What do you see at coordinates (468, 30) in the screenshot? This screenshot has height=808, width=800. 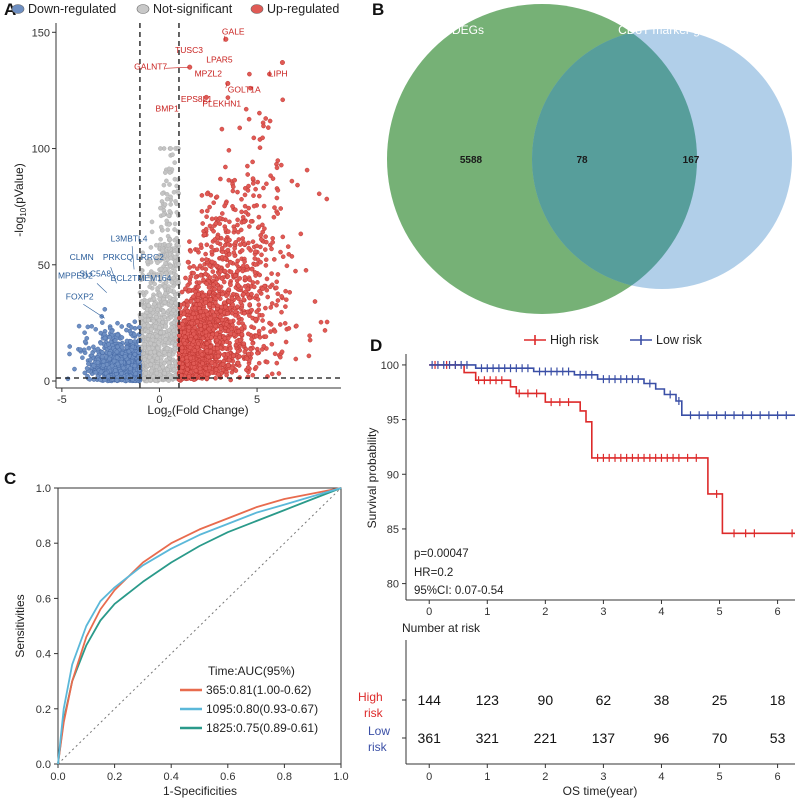 I see `venn-set-label-degs: DEGs` at bounding box center [468, 30].